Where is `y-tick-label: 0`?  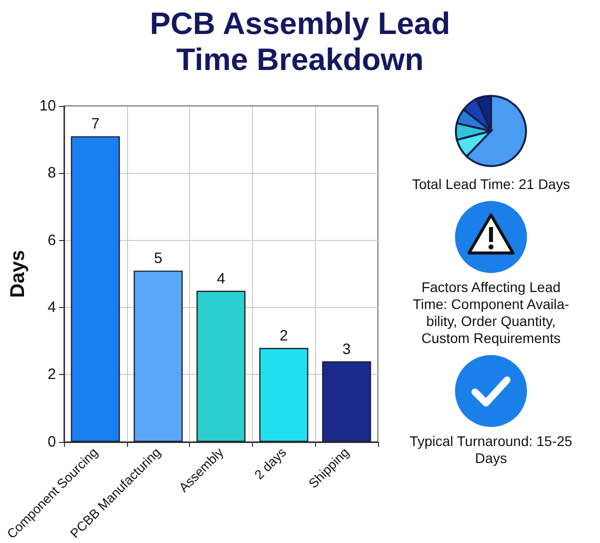
y-tick-label: 0 is located at coordinates (52, 441).